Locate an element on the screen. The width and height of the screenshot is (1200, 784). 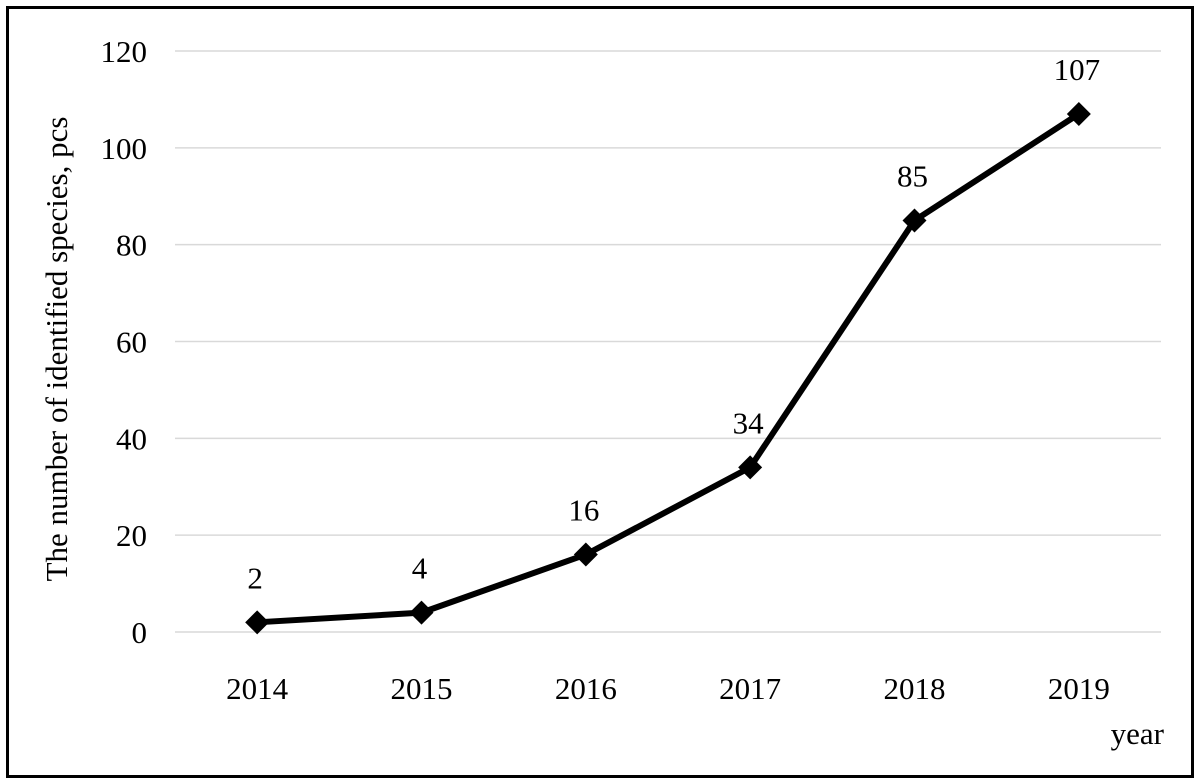
data-label: 85 is located at coordinates (912, 175).